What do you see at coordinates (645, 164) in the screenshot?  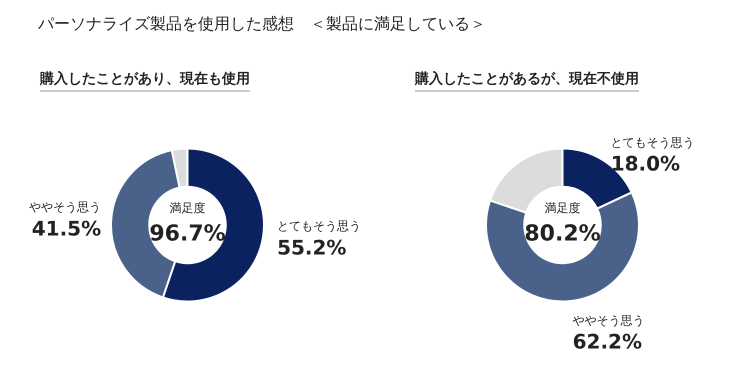 I see `data-label: 18.0%` at bounding box center [645, 164].